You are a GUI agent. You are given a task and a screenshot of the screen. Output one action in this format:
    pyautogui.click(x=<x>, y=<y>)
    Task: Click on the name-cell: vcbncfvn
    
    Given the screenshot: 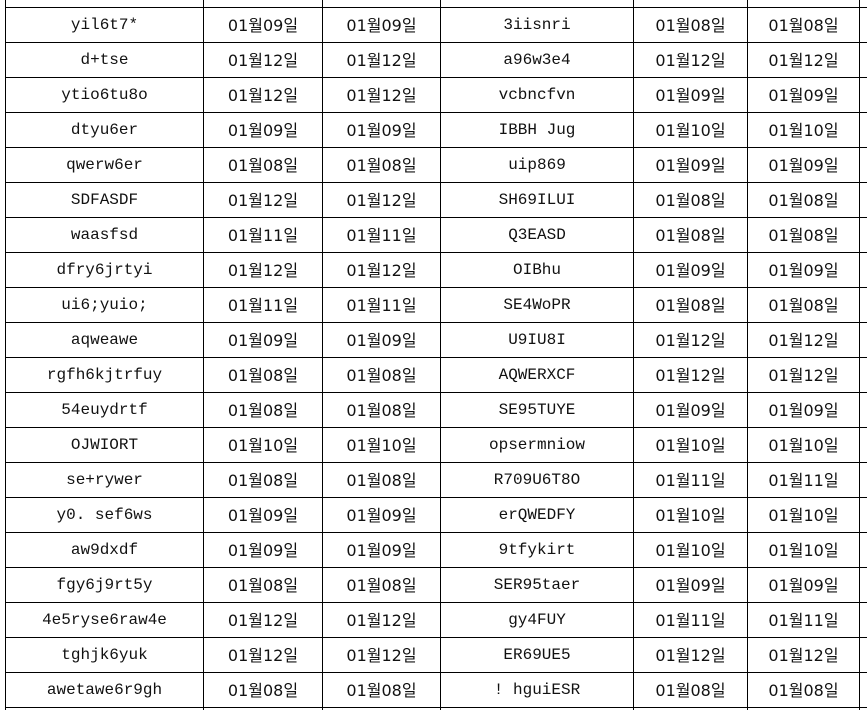 What is the action you would take?
    pyautogui.click(x=537, y=95)
    